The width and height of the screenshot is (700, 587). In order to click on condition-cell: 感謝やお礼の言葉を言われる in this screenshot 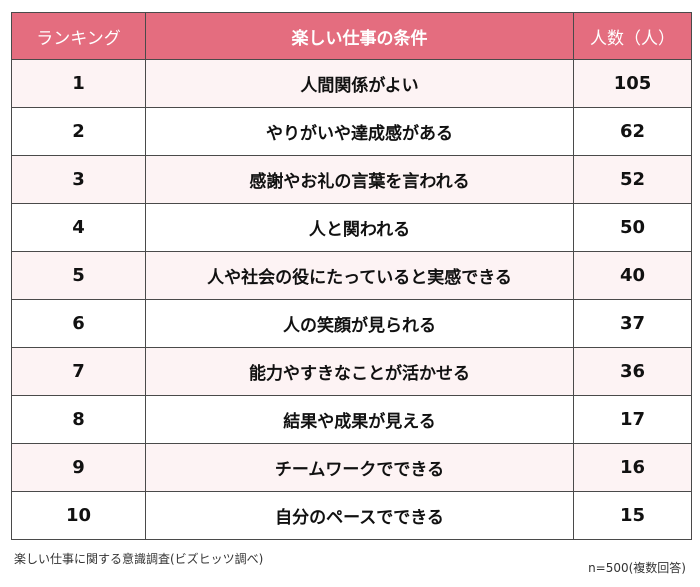, I will do `click(359, 179)`.